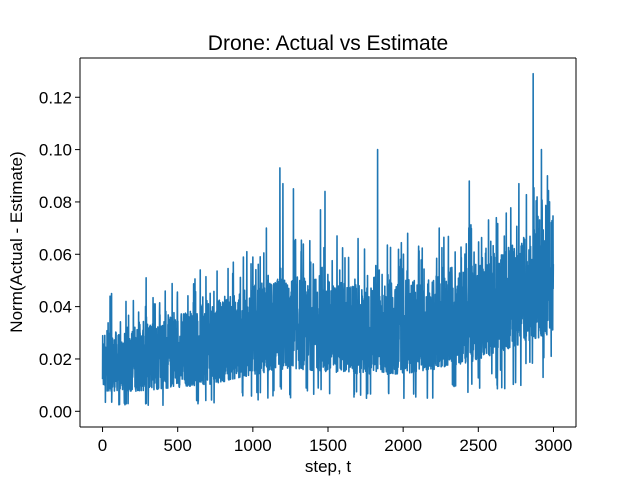 This screenshot has width=640, height=480. What do you see at coordinates (55, 411) in the screenshot?
I see `y-tick-label: 0.00` at bounding box center [55, 411].